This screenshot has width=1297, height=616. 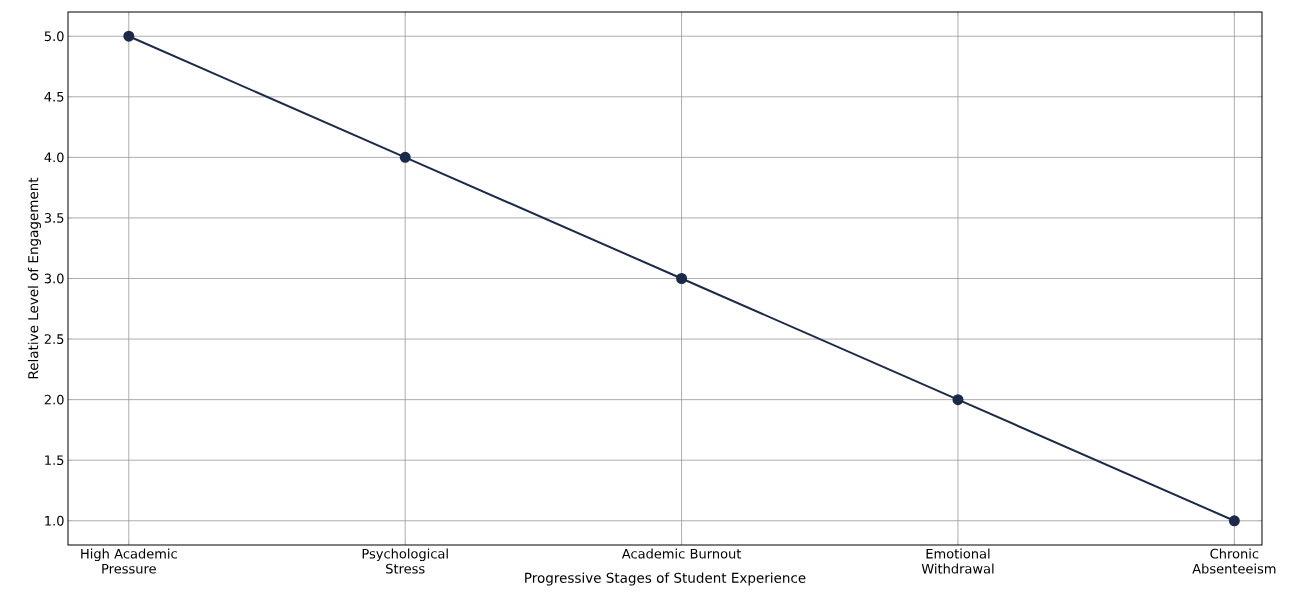 What do you see at coordinates (681, 553) in the screenshot?
I see `x-tick-label: Academic Burnout` at bounding box center [681, 553].